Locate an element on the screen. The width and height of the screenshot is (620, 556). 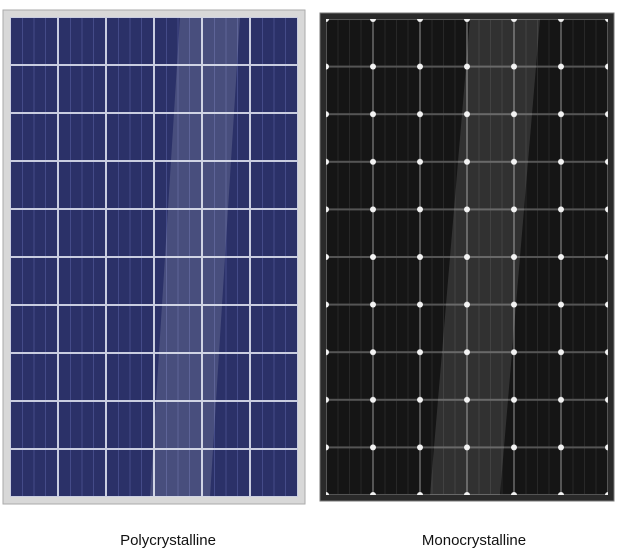
caption: Monocrystalline is located at coordinates (474, 540).